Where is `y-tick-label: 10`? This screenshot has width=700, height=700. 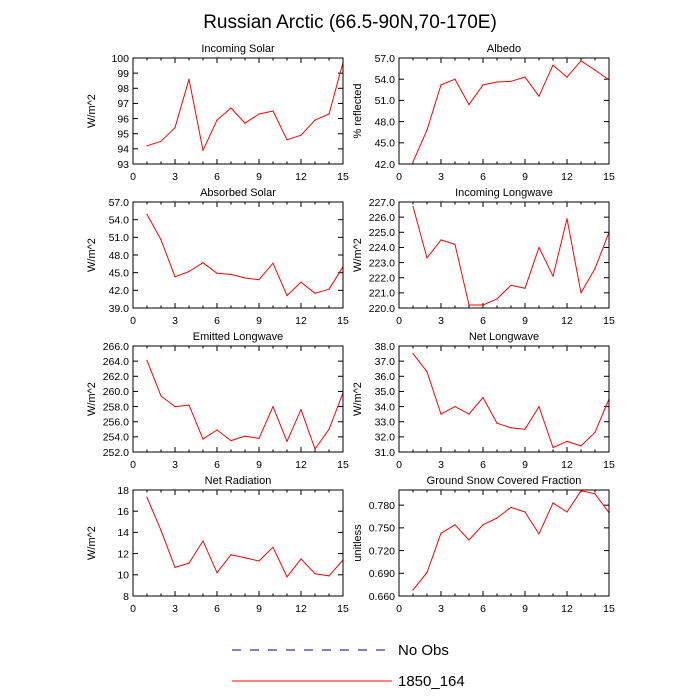 y-tick-label: 10 is located at coordinates (123, 576).